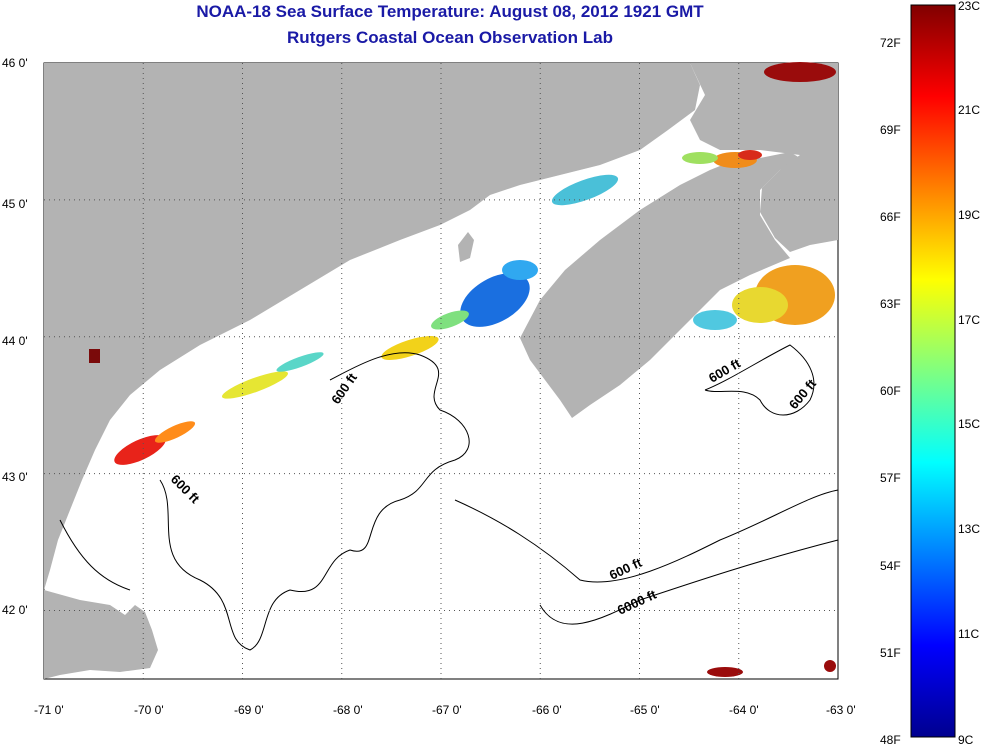  What do you see at coordinates (410, 348) in the screenshot?
I see `sst-patch-yellow-bay` at bounding box center [410, 348].